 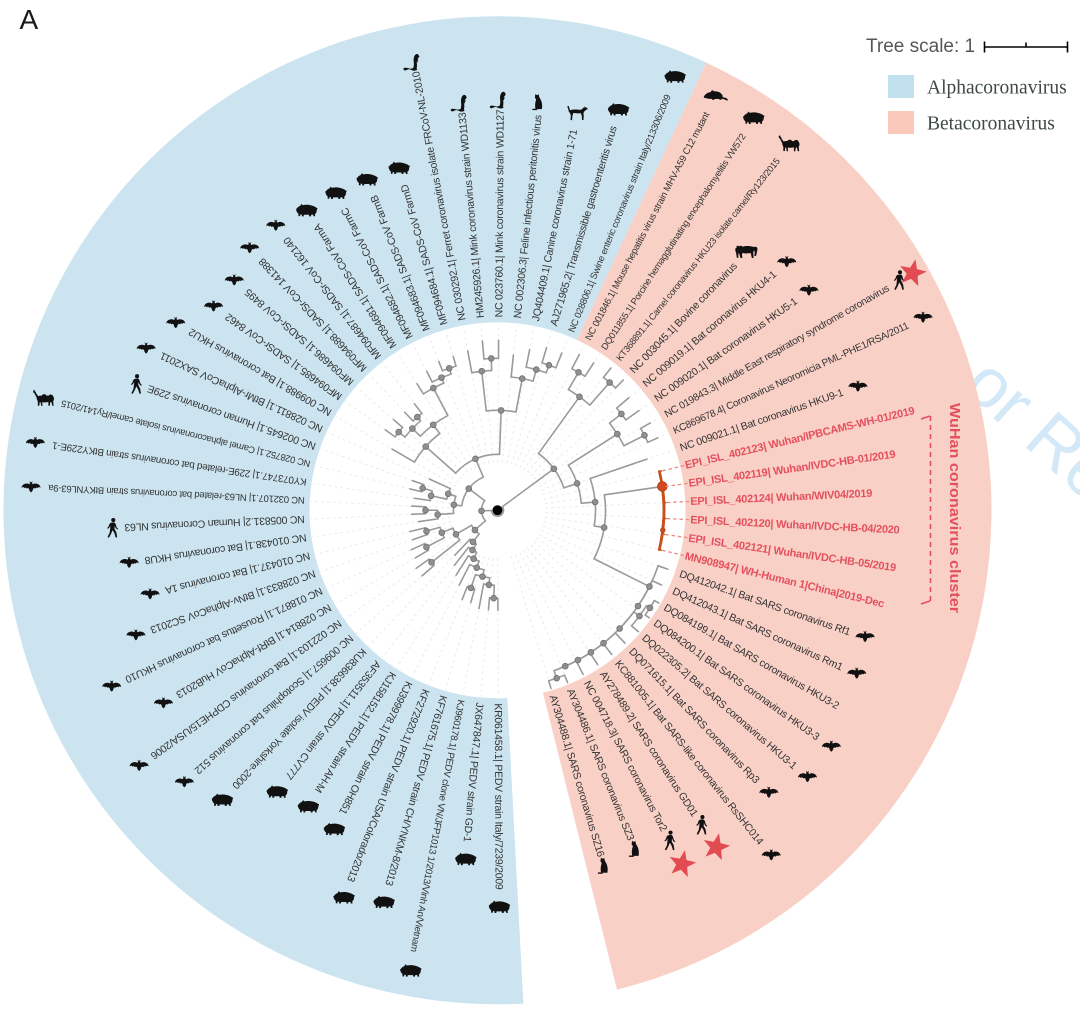 What do you see at coordinates (920, 46) in the screenshot?
I see `svg-text: Tree scale: 1` at bounding box center [920, 46].